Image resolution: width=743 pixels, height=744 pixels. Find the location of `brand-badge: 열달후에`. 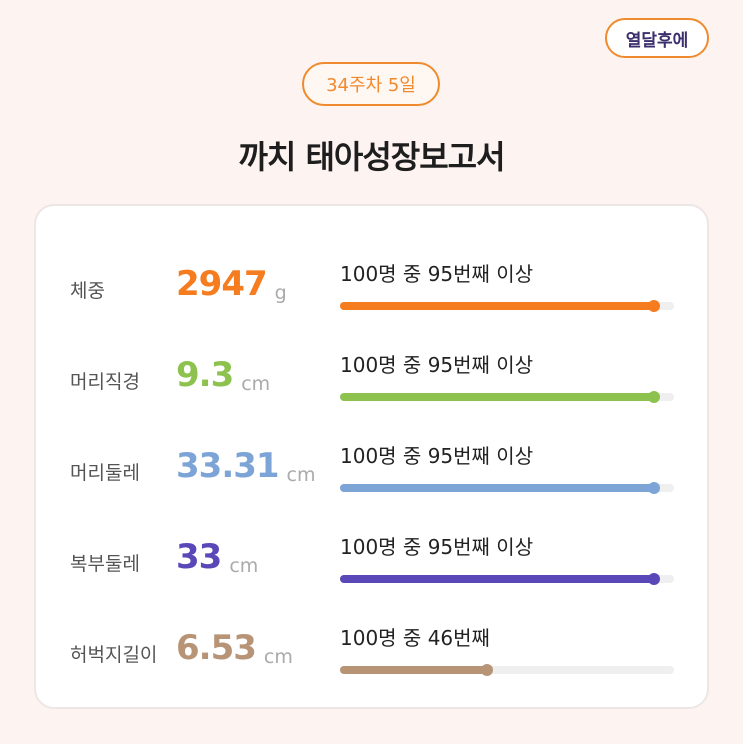

brand-badge: 열달후에 is located at coordinates (657, 38).